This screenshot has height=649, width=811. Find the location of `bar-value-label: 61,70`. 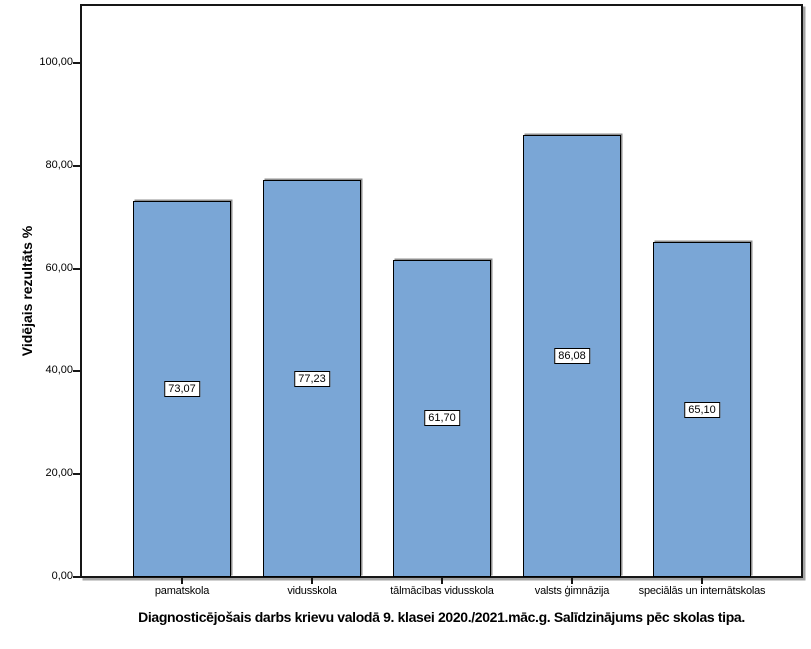

bar-value-label: 61,70 is located at coordinates (442, 418).